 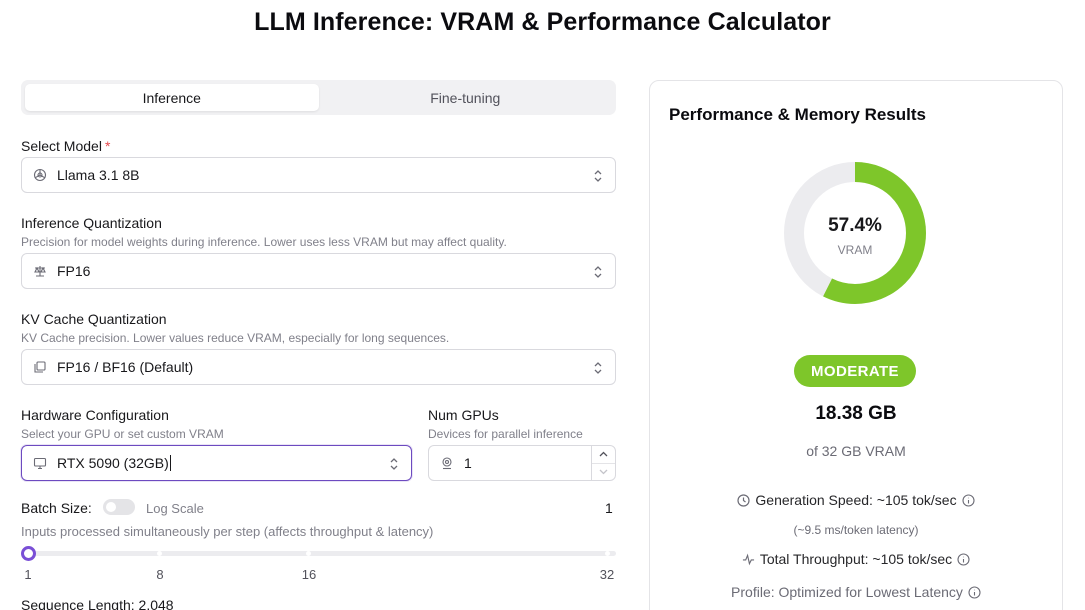 What do you see at coordinates (122, 434) in the screenshot?
I see `hardware-hint: Select your GPU or set custom VRAM` at bounding box center [122, 434].